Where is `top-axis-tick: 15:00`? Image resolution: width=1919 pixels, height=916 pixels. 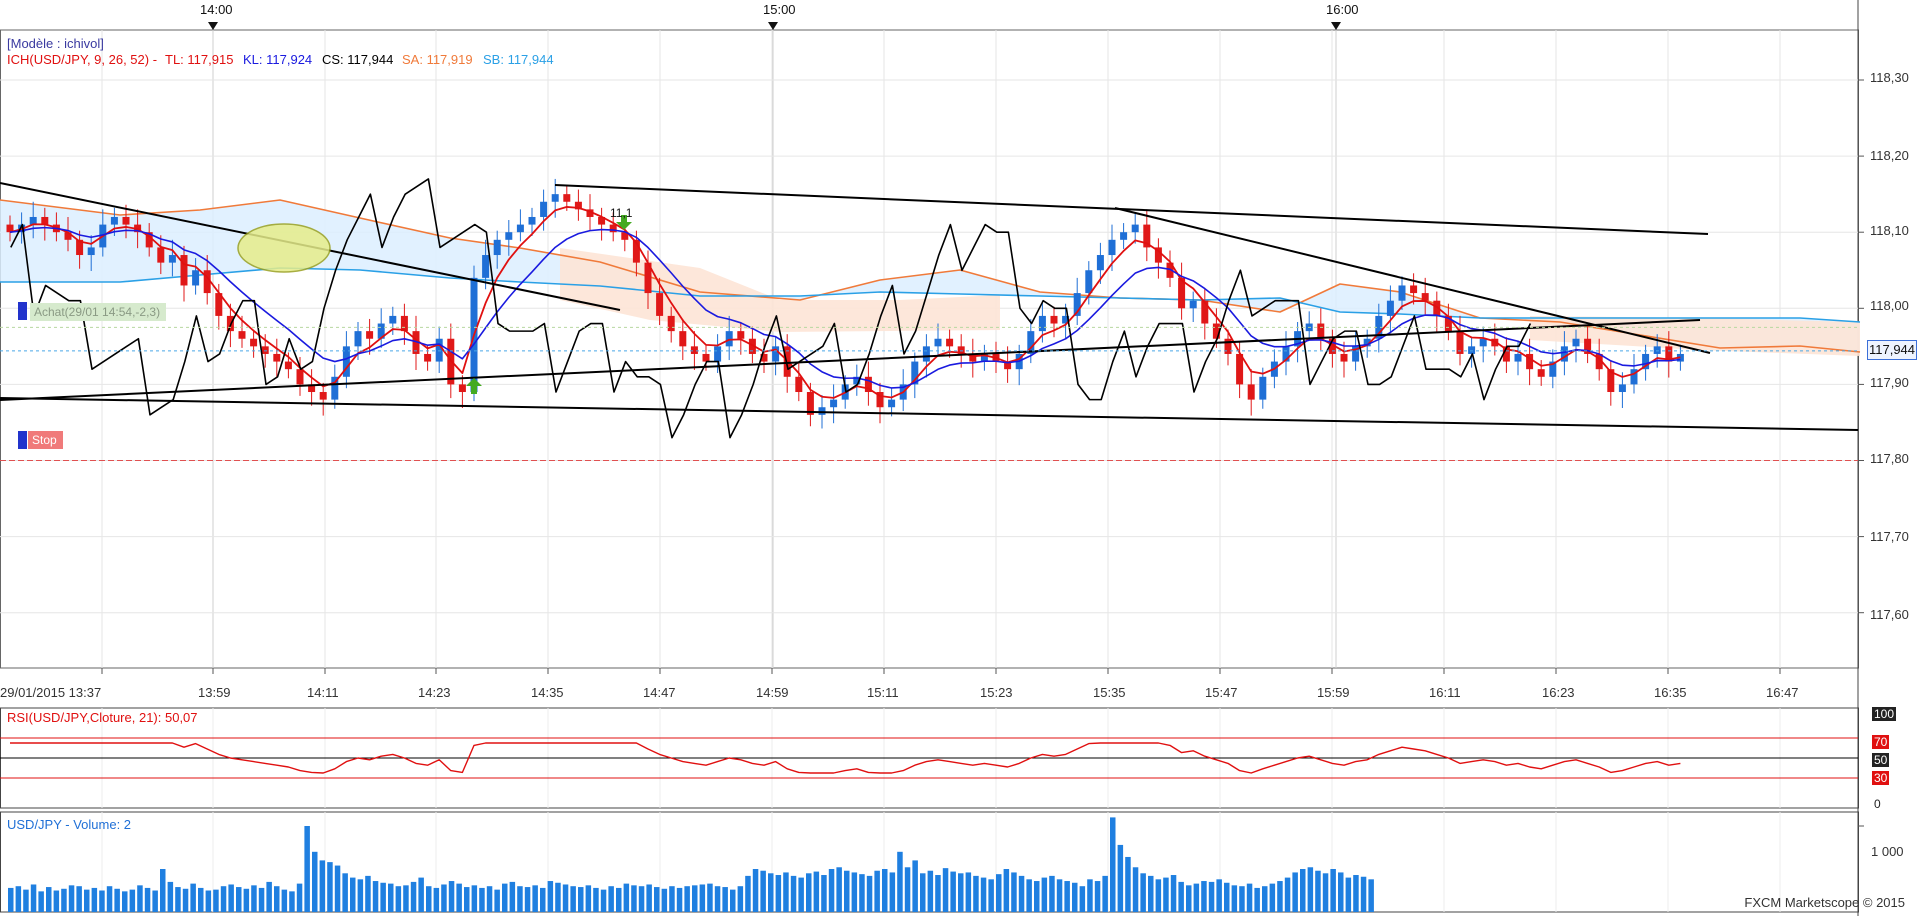 top-axis-tick: 15:00 is located at coordinates (779, 9).